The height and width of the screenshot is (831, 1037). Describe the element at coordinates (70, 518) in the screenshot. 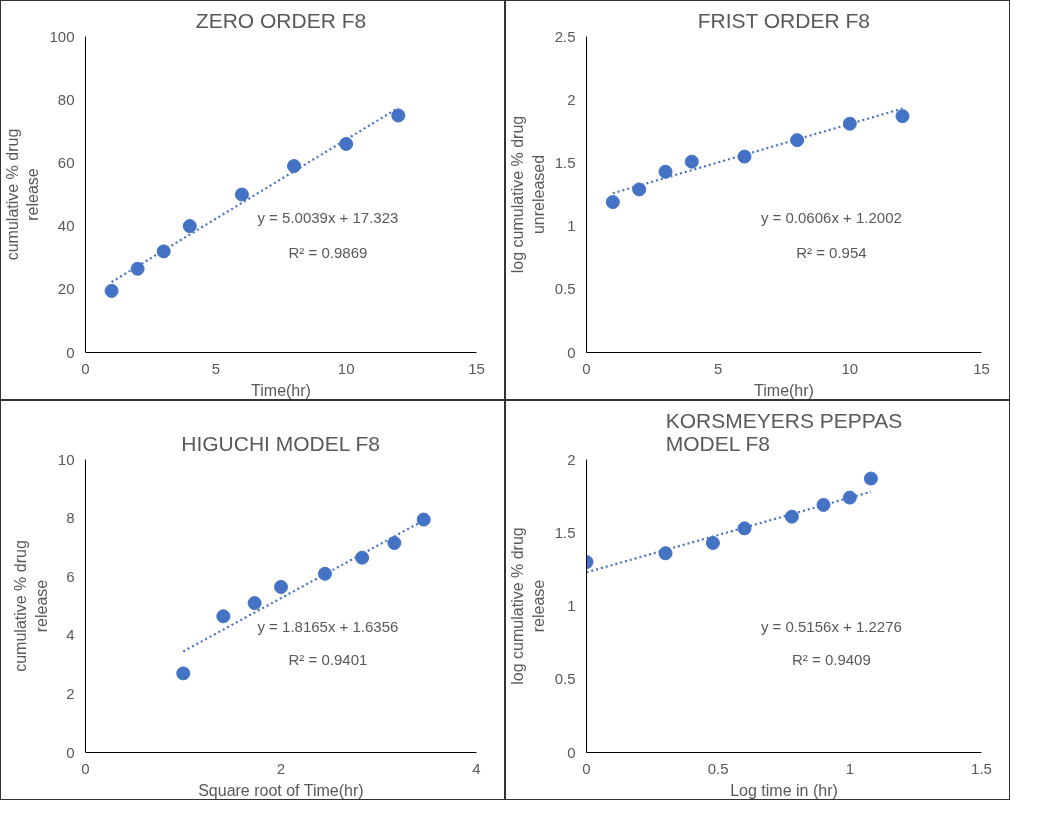

I see `y-tick-label: 8` at that location.